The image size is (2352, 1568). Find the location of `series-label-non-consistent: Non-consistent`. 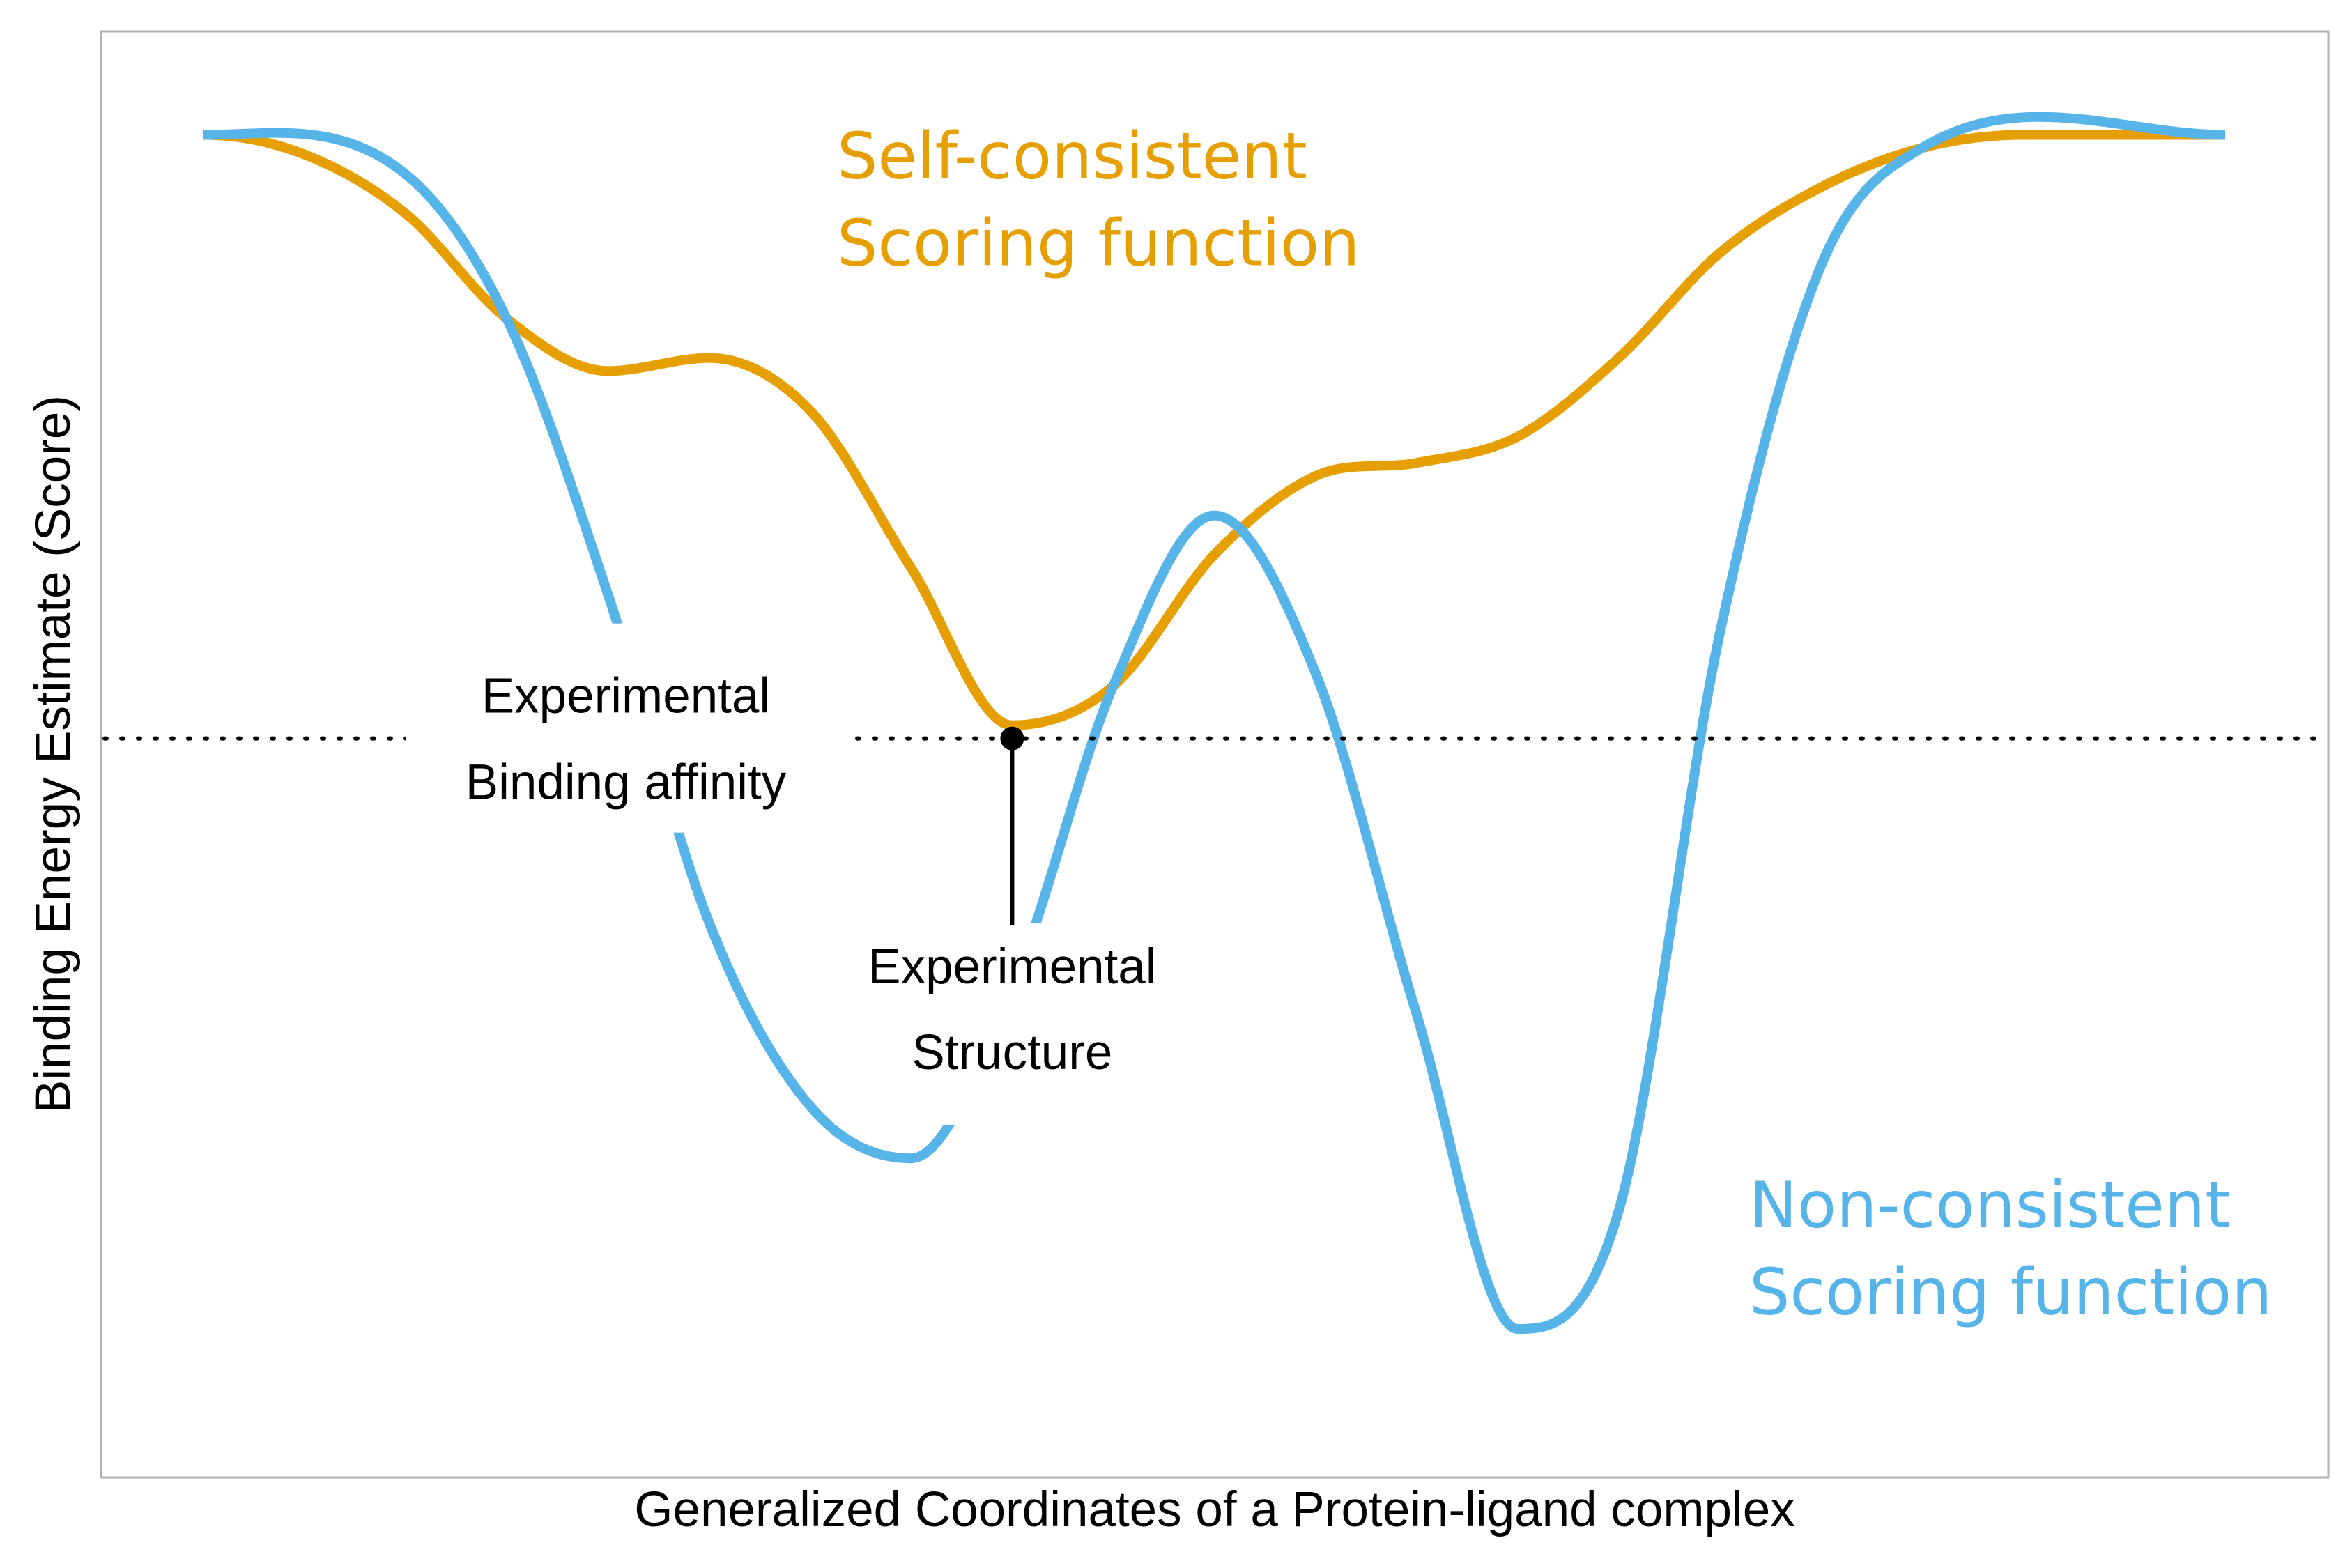

series-label-non-consistent: Non-consistent is located at coordinates (1989, 1204).